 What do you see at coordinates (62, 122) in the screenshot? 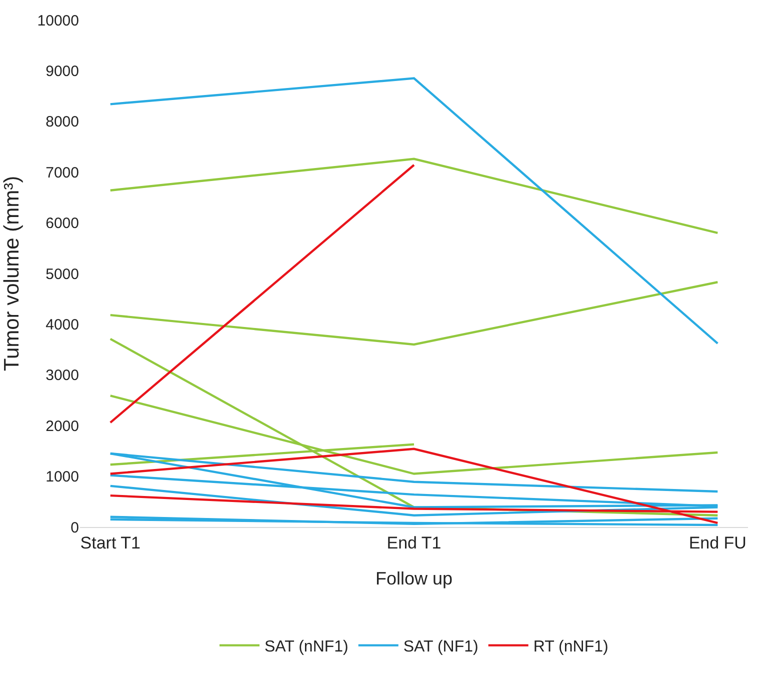
I see `y-tick-label: 8000` at bounding box center [62, 122].